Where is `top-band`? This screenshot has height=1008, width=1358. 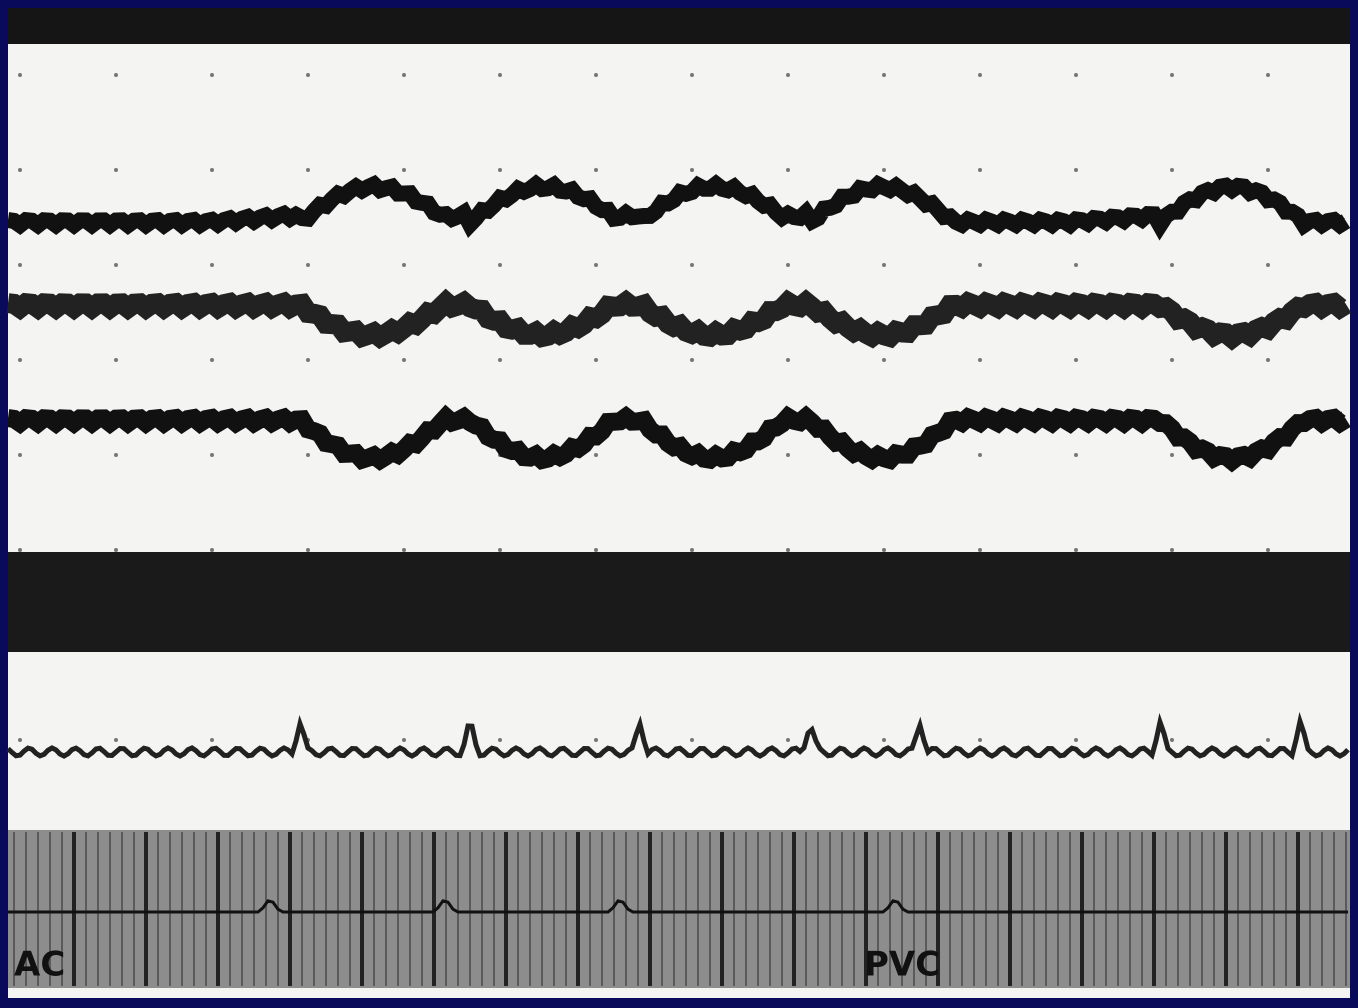
top-band is located at coordinates (679, 26).